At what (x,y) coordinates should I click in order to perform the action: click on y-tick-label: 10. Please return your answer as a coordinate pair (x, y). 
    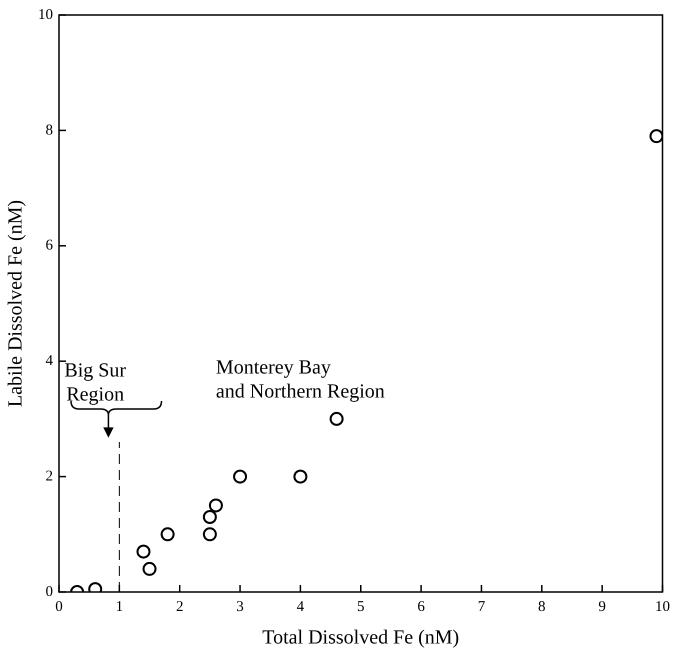
    Looking at the image, I should click on (45, 14).